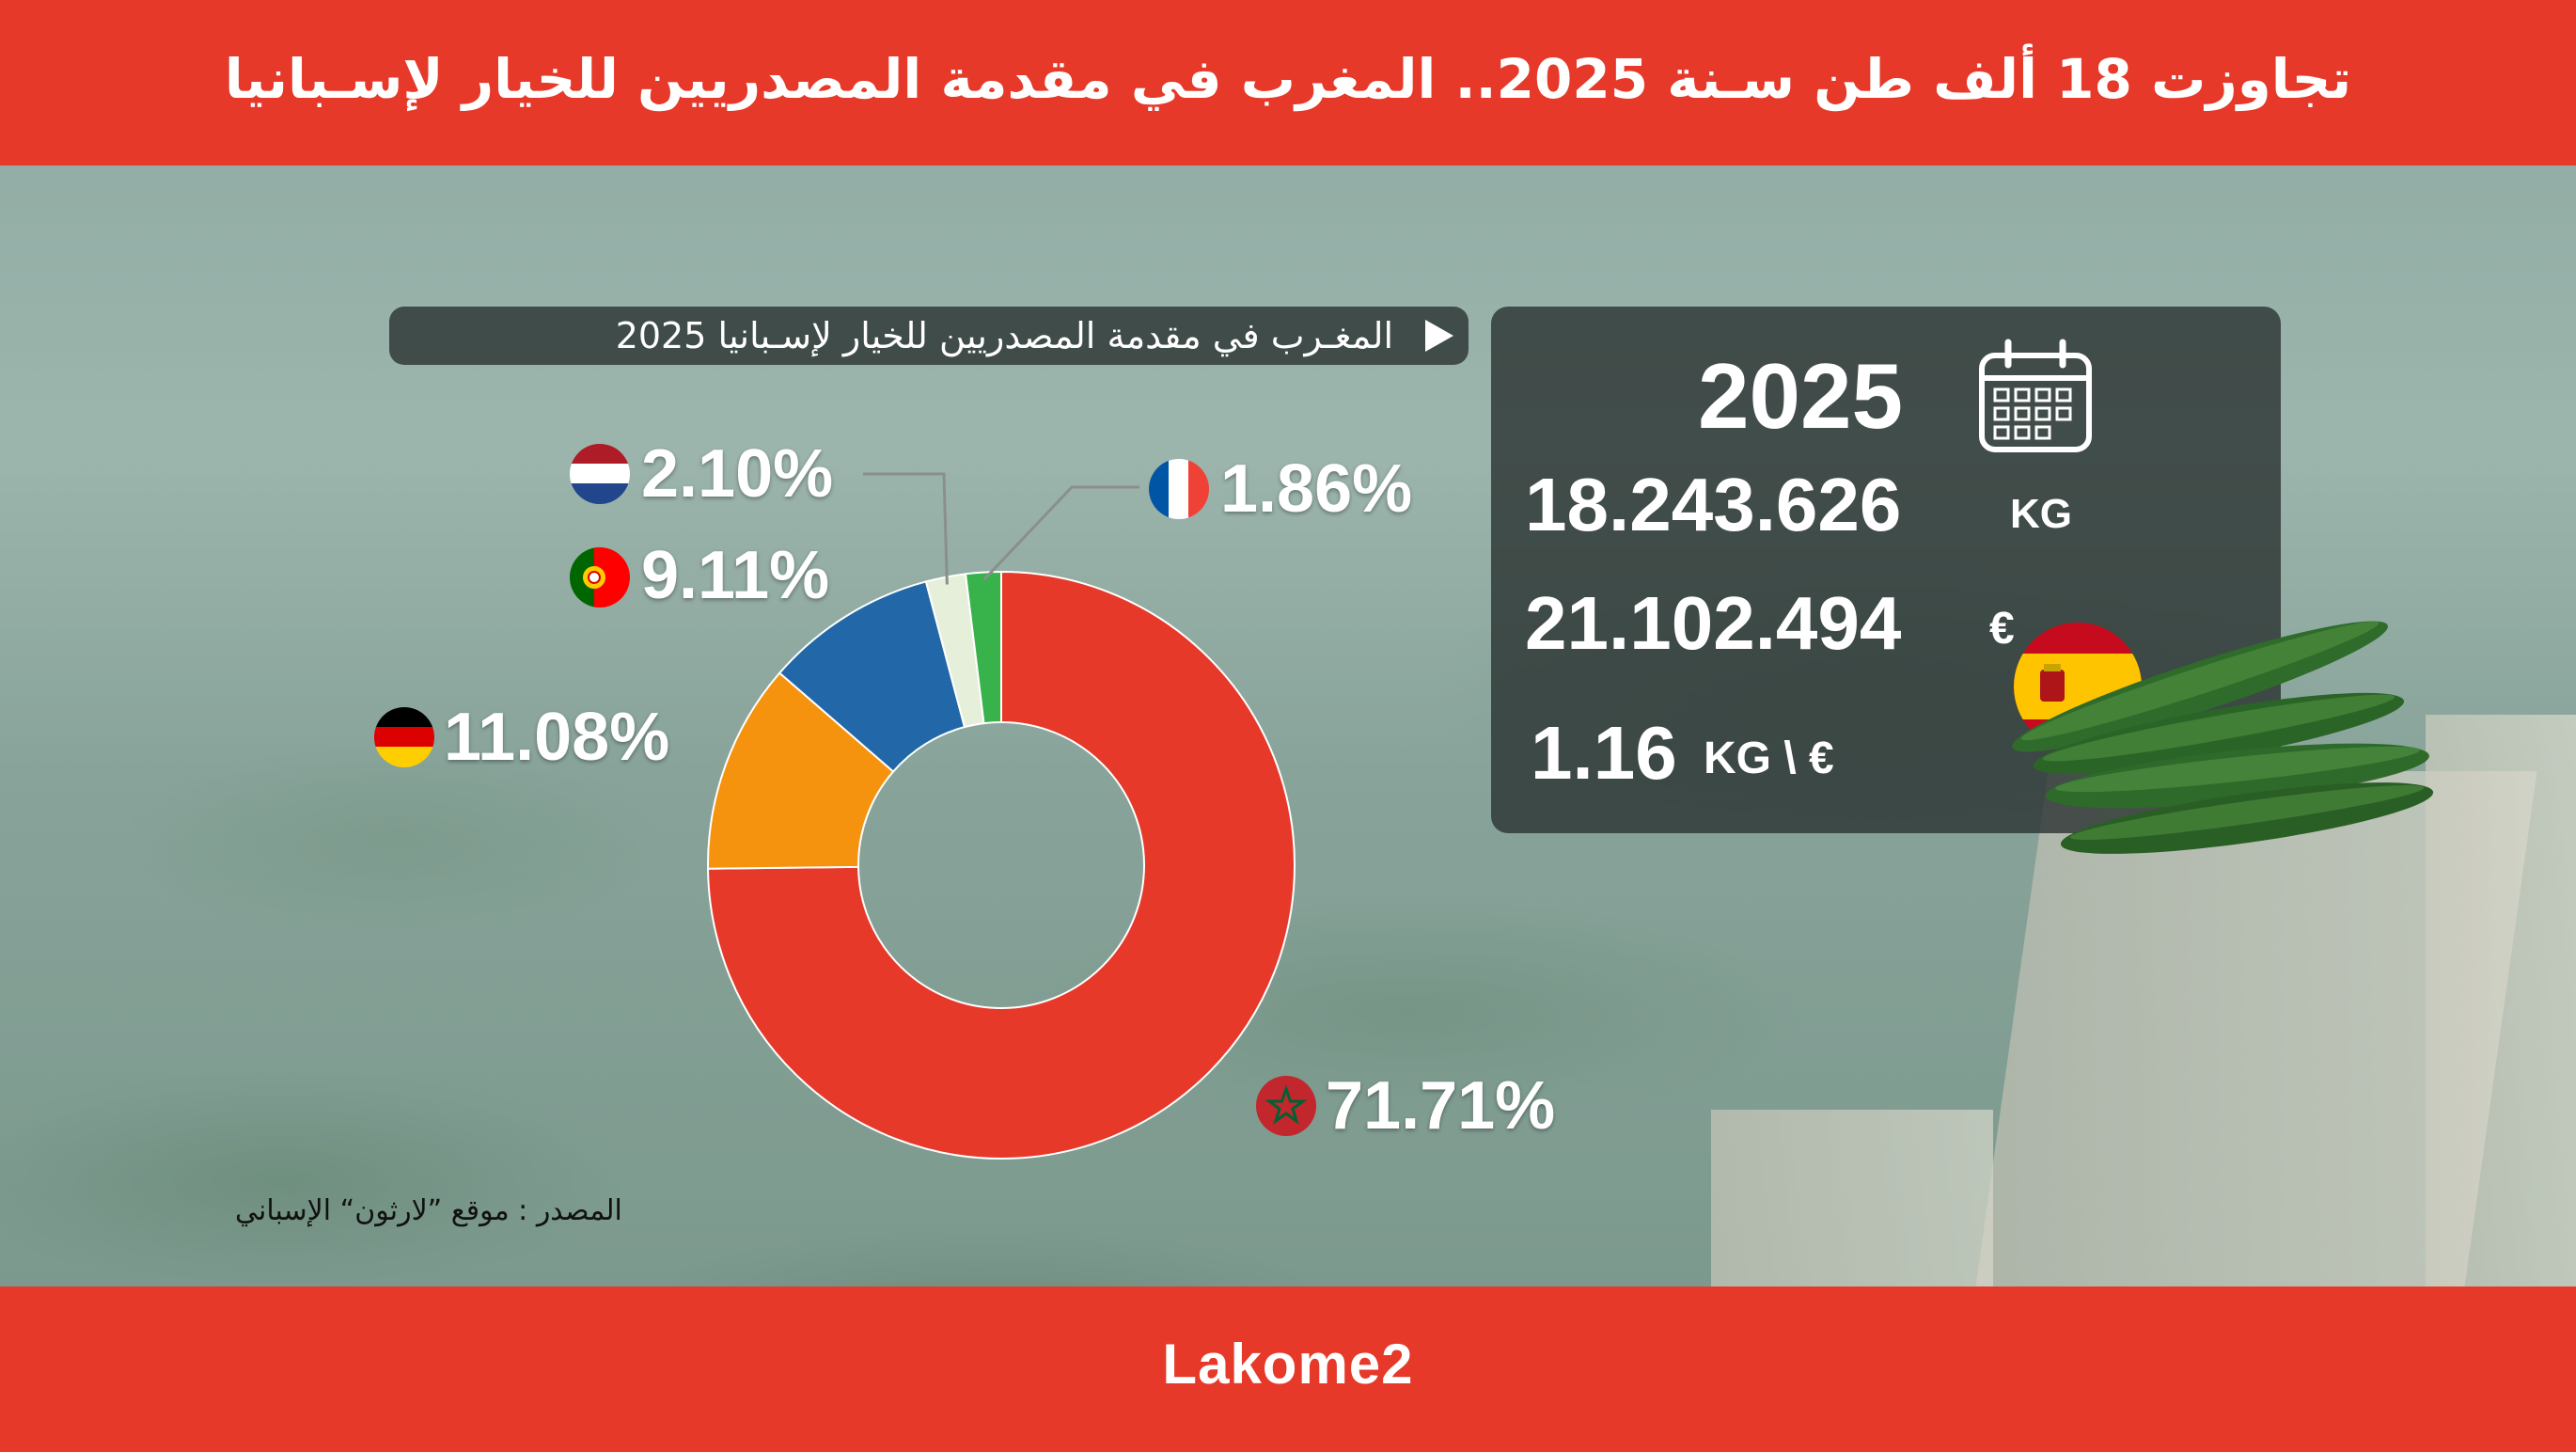  I want to click on pct-label-netherlands: 2.10%, so click(738, 474).